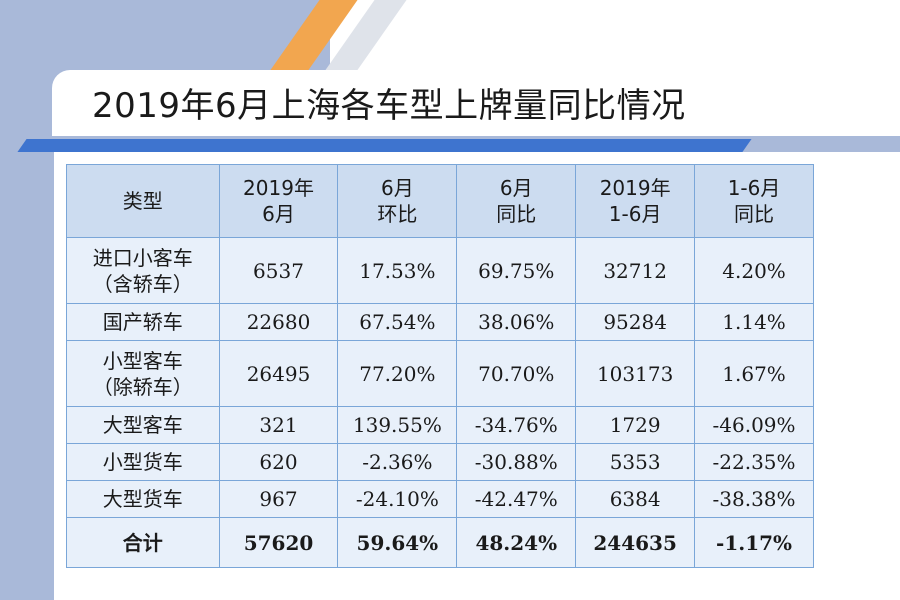  Describe the element at coordinates (278, 270) in the screenshot. I see `june-count-cell: 6537` at that location.